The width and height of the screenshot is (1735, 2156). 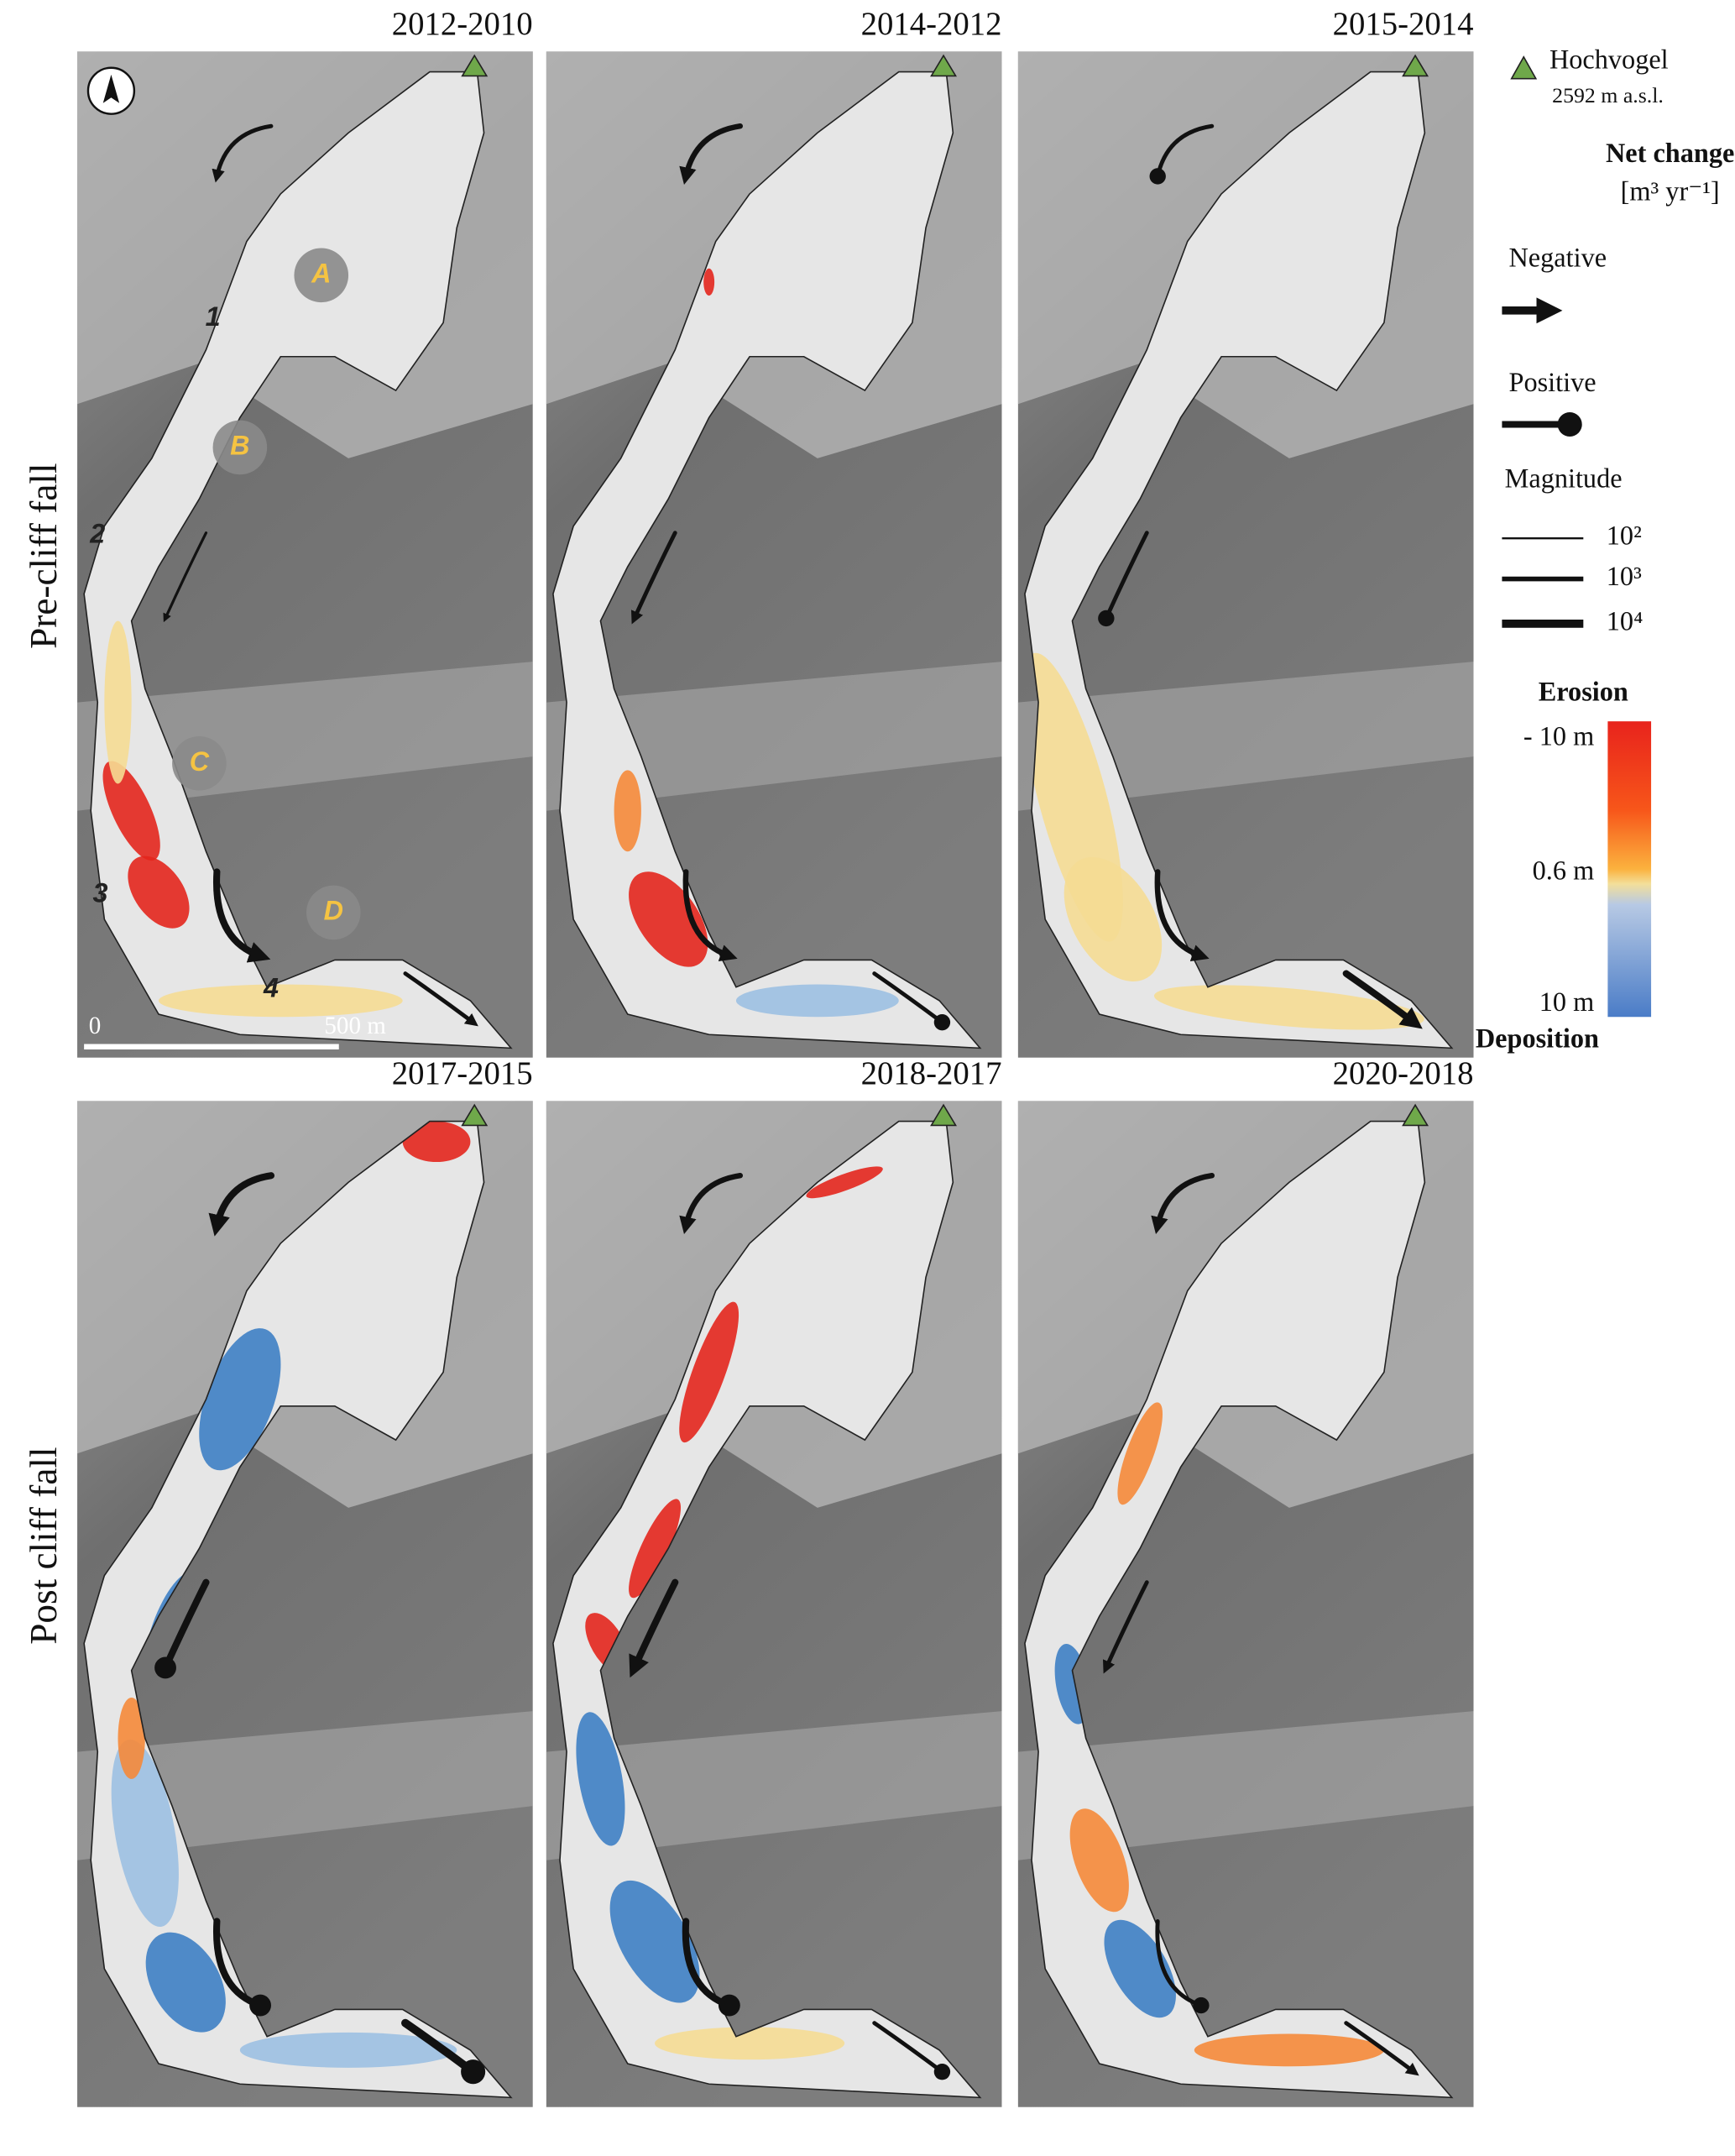 What do you see at coordinates (1558, 736) in the screenshot?
I see `colorbar-label: - 10 m` at bounding box center [1558, 736].